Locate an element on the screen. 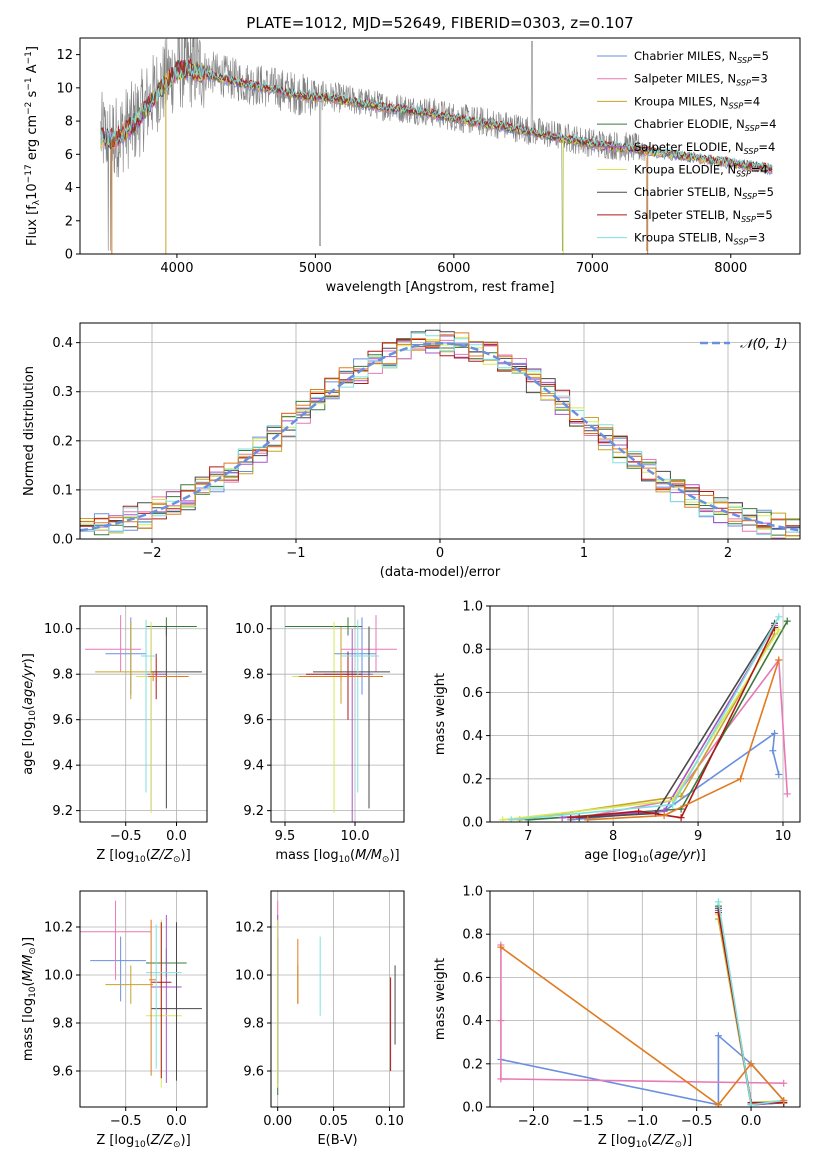 Image resolution: width=819 pixels, height=1174 pixels. x-axis-label: E(B-V) is located at coordinates (337, 1140).